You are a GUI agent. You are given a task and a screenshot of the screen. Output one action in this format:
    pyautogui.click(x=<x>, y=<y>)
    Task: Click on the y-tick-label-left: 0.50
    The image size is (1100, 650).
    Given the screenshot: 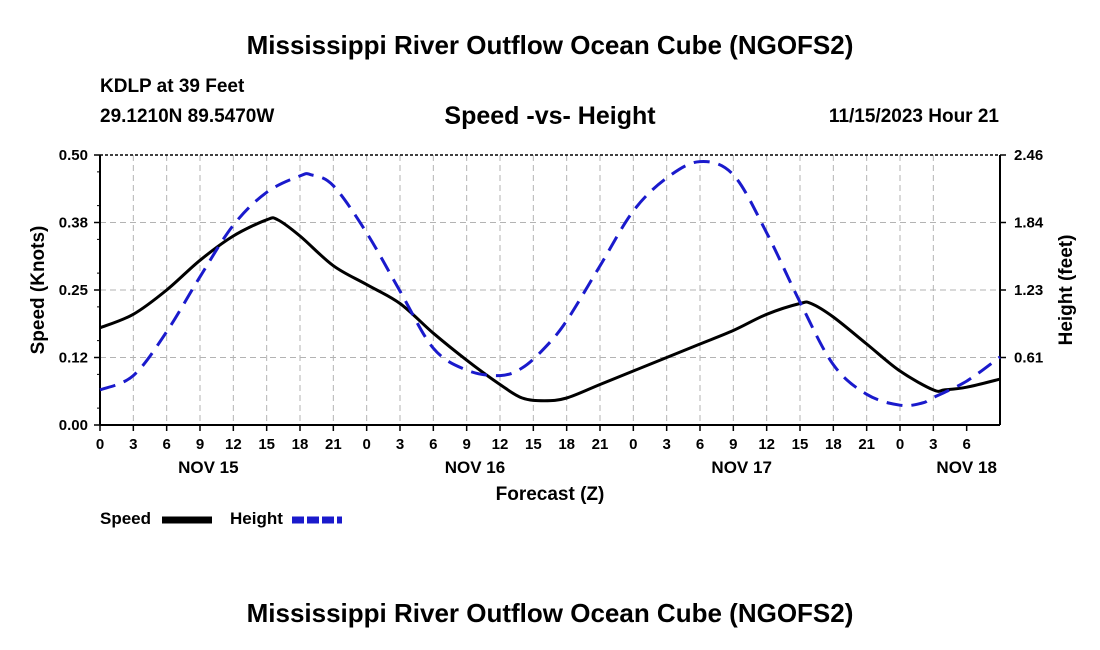 What is the action you would take?
    pyautogui.click(x=73, y=155)
    